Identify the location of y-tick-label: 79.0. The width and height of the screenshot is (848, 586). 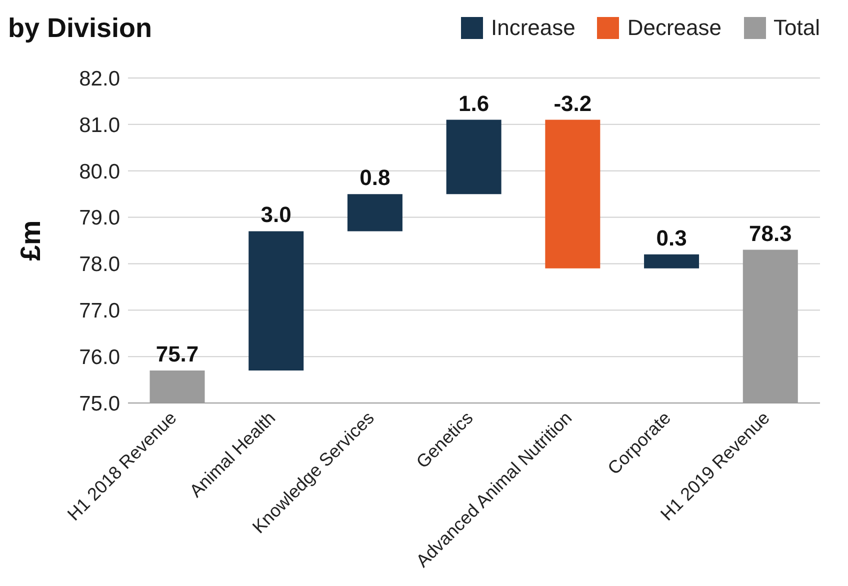
(99, 218).